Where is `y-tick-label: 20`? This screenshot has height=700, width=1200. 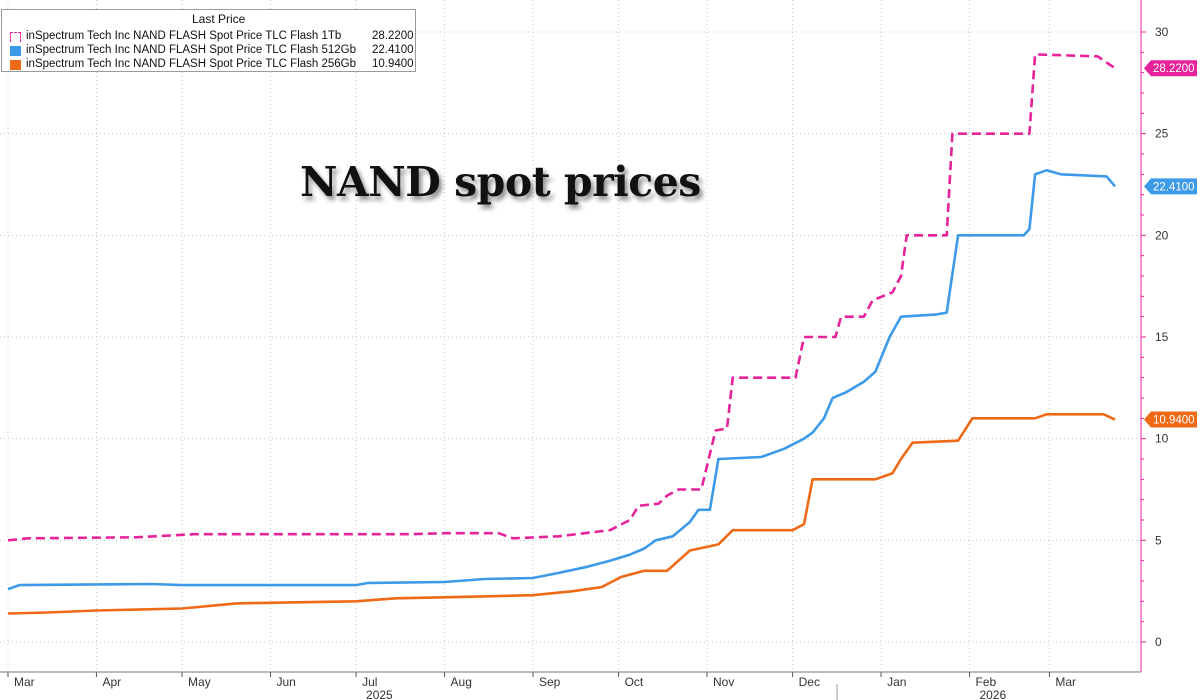 y-tick-label: 20 is located at coordinates (1162, 235).